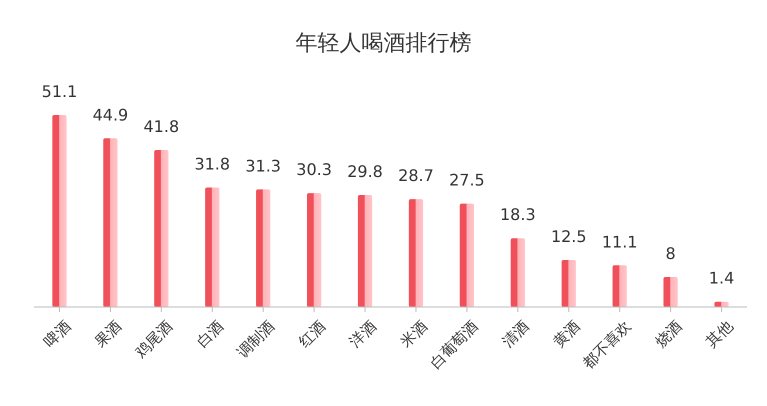 This screenshot has width=767, height=406. Describe the element at coordinates (108, 334) in the screenshot. I see `x-tick-label: 果酒` at that location.